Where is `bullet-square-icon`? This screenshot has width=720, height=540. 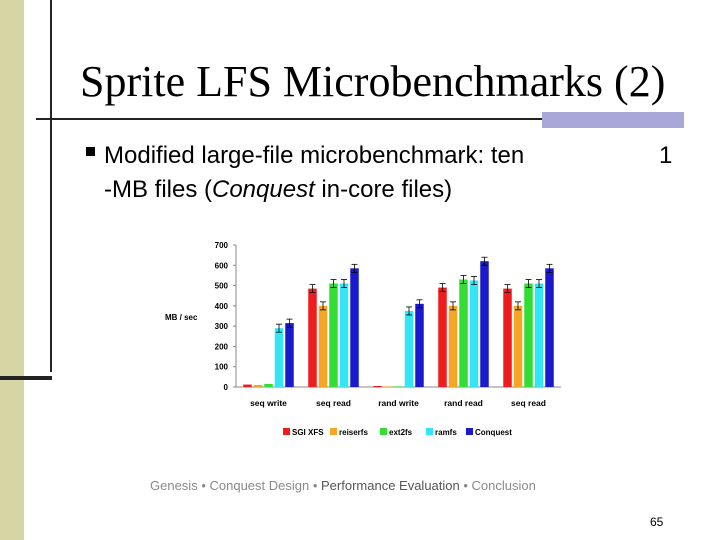 bullet-square-icon is located at coordinates (90, 151).